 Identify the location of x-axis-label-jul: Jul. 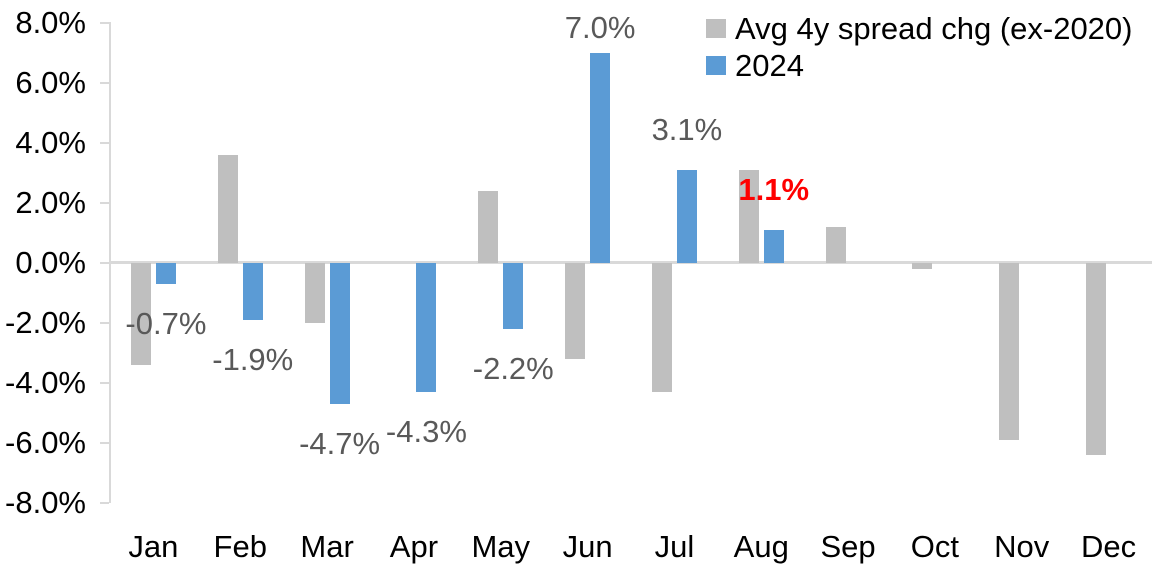
(674, 546).